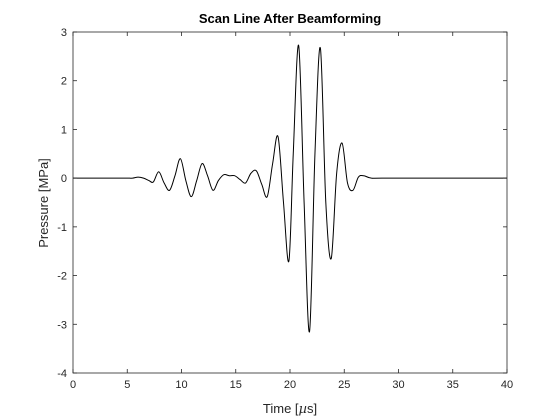 The width and height of the screenshot is (560, 420). I want to click on y-tick-label: -4, so click(62, 374).